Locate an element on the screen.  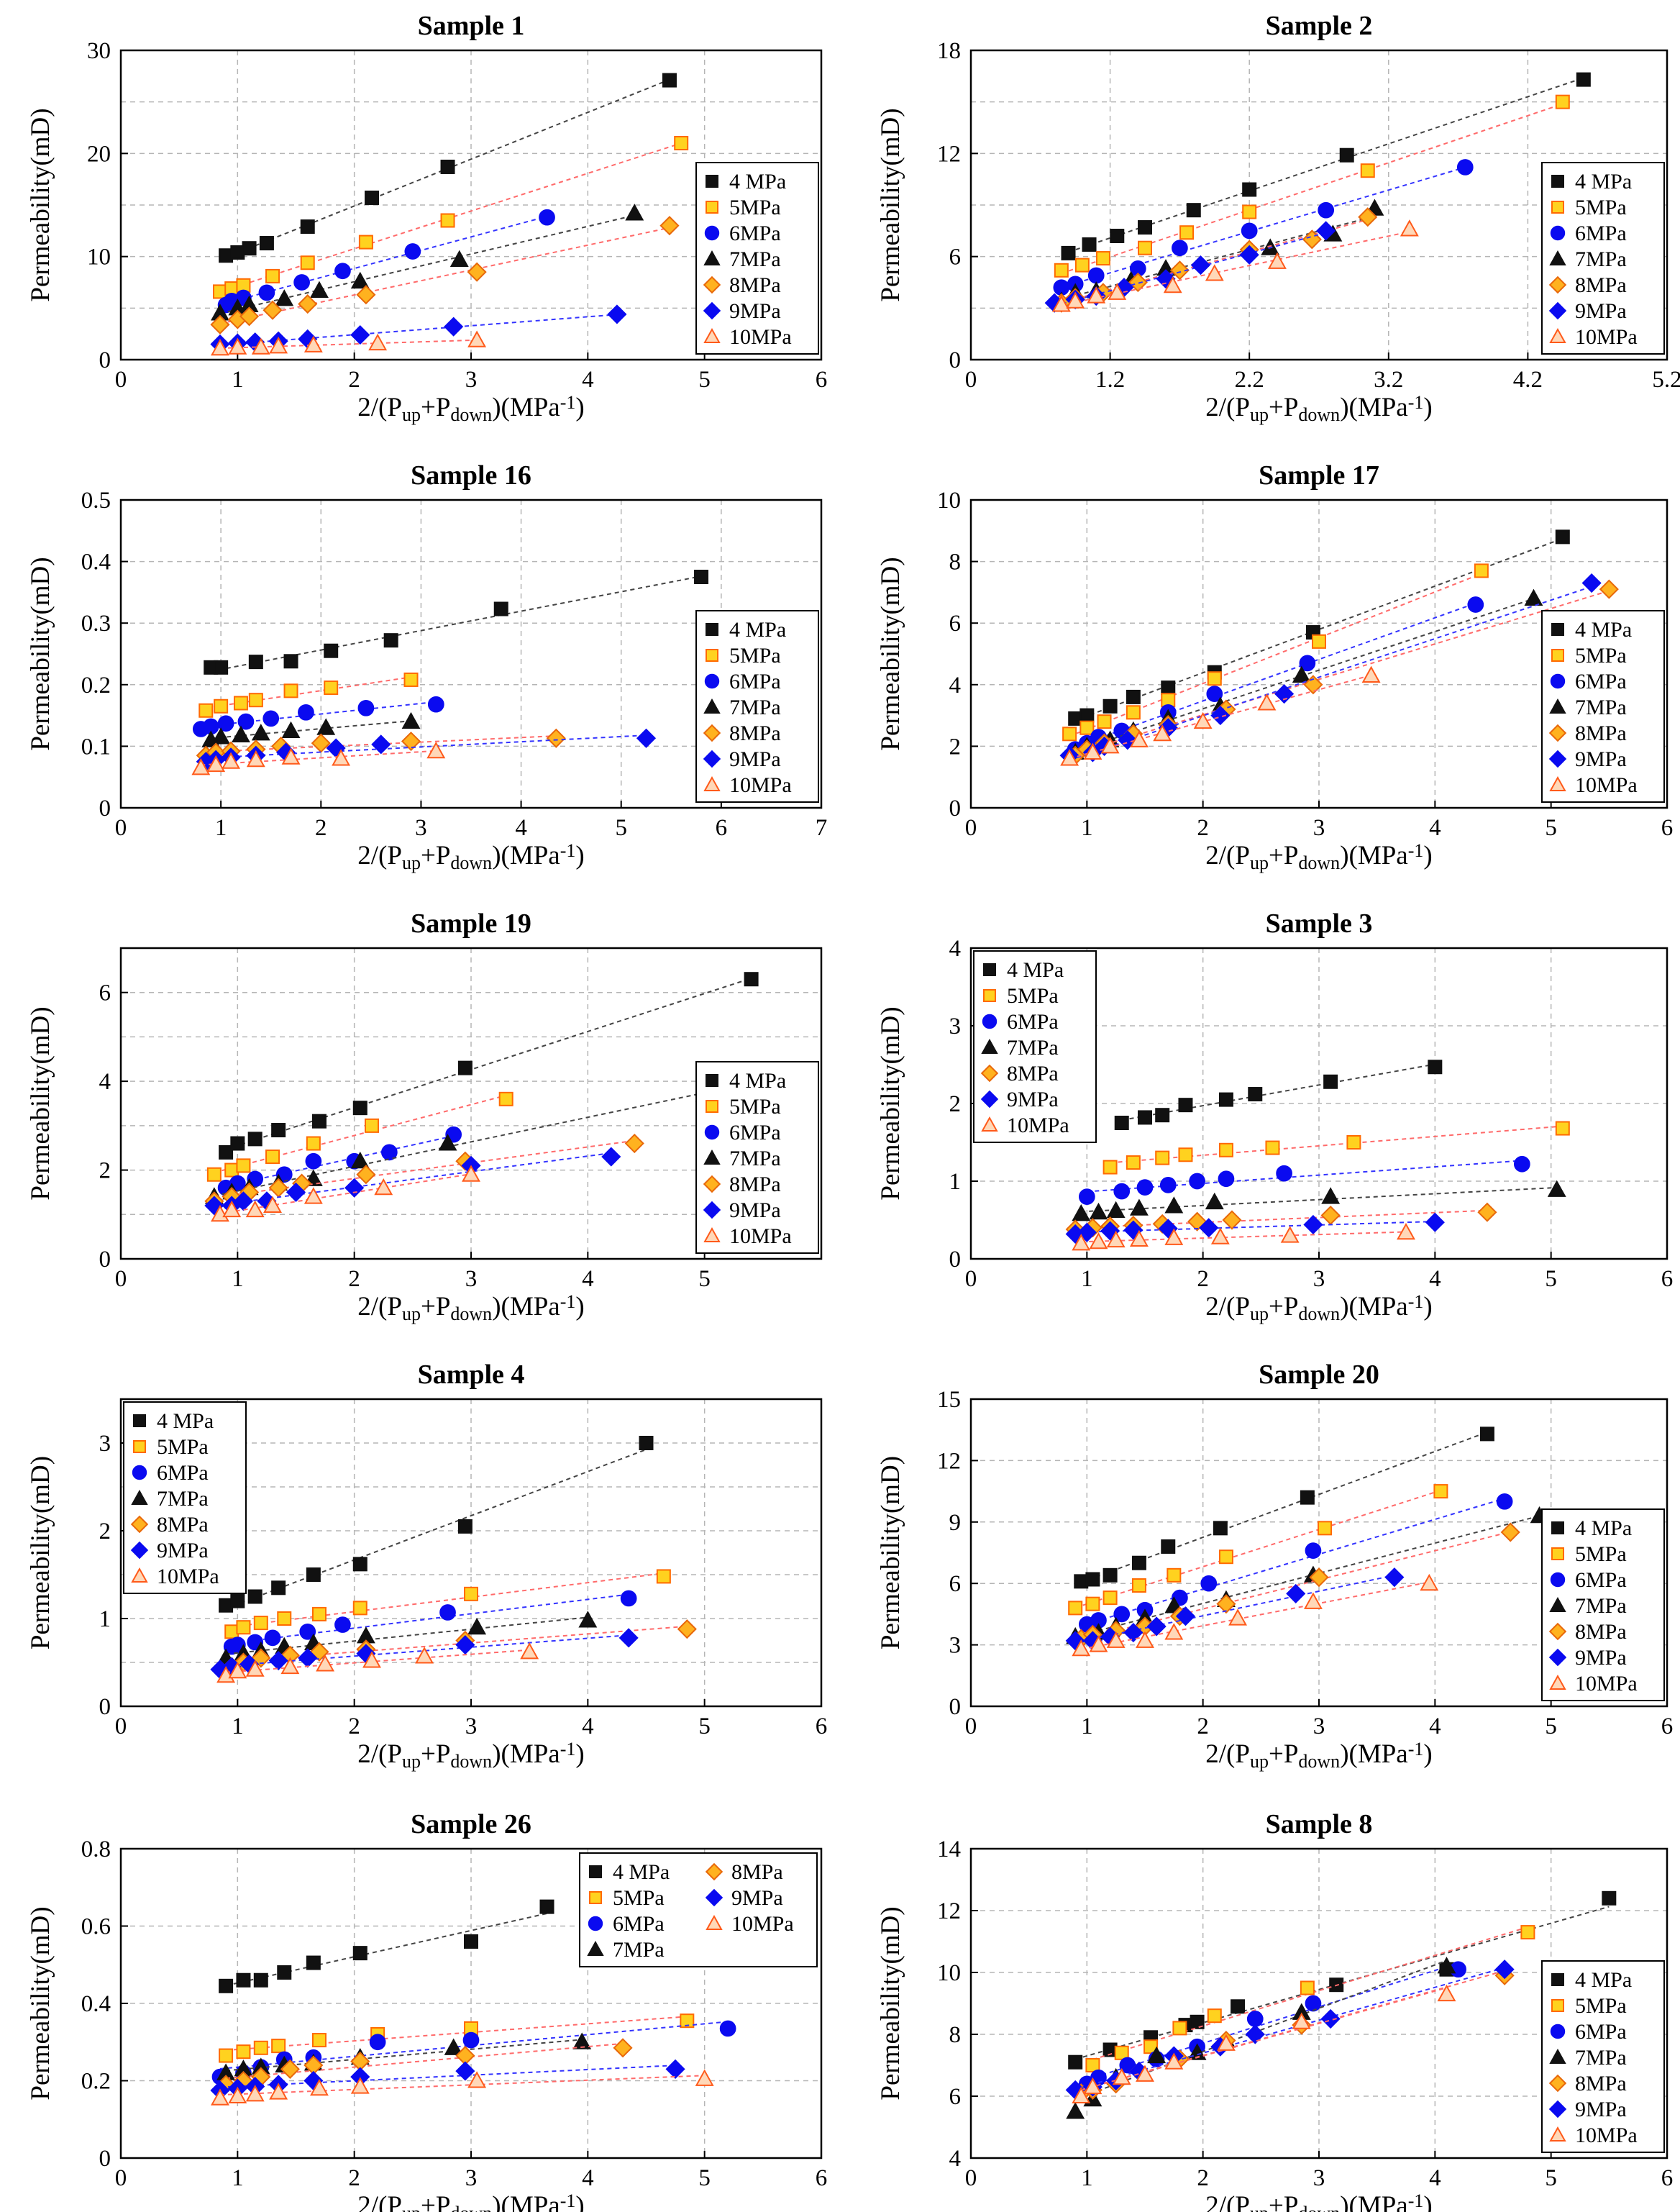
sample-16-y-tick-label: 0 is located at coordinates (105, 808).